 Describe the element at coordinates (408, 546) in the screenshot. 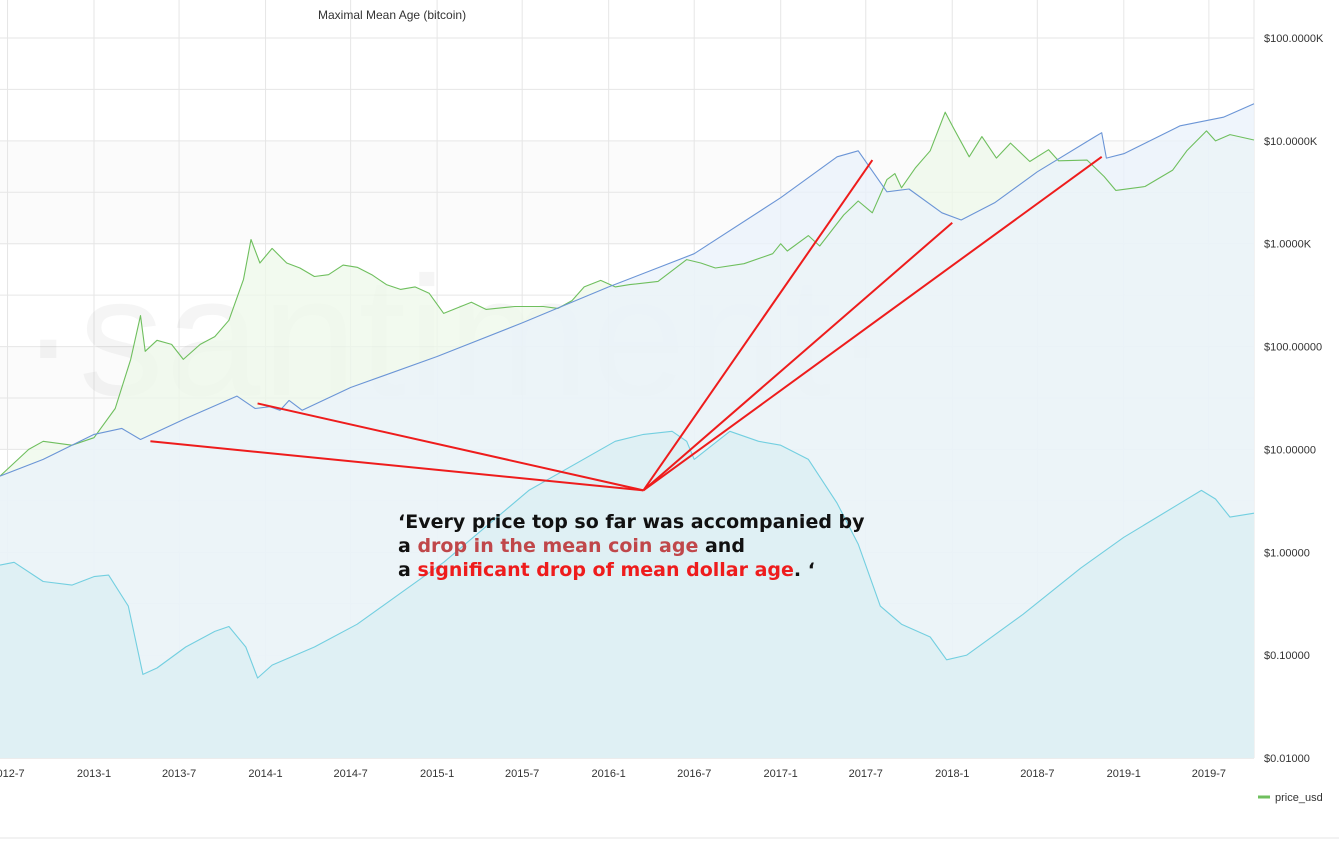

I see `annotation-line-2-prefix: a` at that location.